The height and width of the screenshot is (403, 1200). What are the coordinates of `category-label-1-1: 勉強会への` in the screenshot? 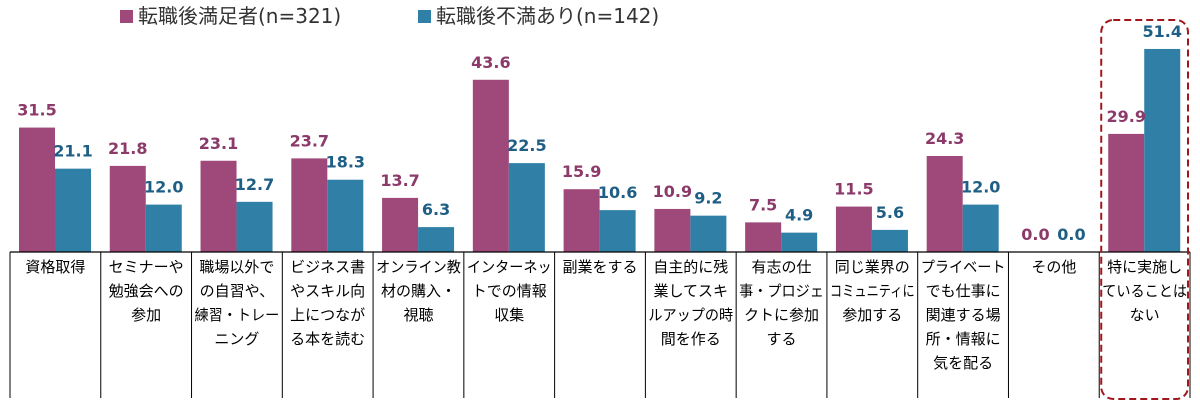 It's located at (146, 291).